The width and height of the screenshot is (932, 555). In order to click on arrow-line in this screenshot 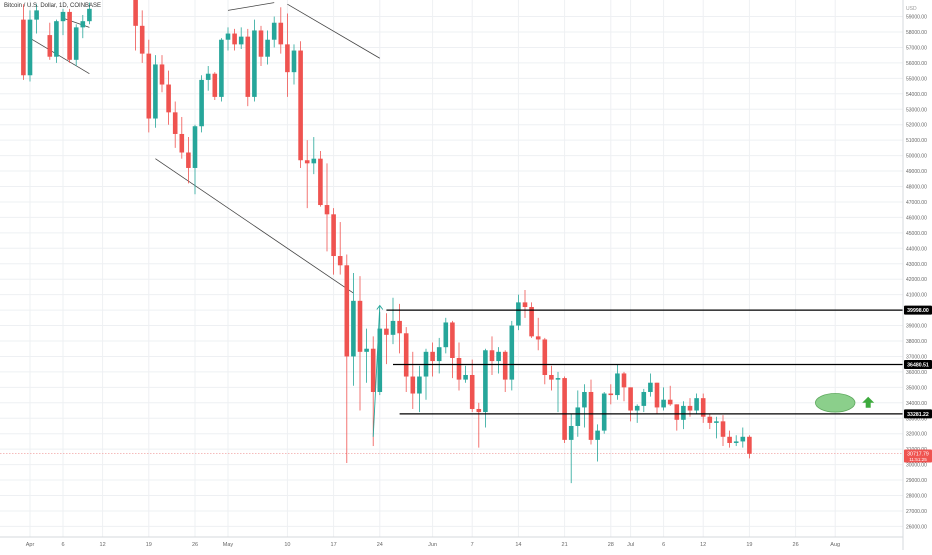, I will do `click(376, 371)`.